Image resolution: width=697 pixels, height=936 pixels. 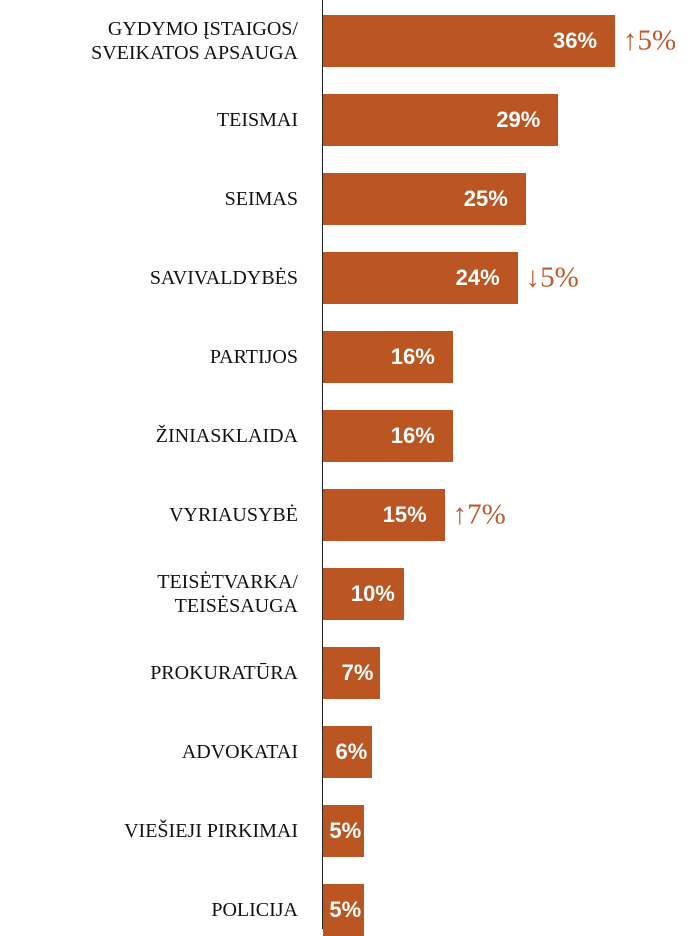 What do you see at coordinates (518, 119) in the screenshot?
I see `value-label: 29%` at bounding box center [518, 119].